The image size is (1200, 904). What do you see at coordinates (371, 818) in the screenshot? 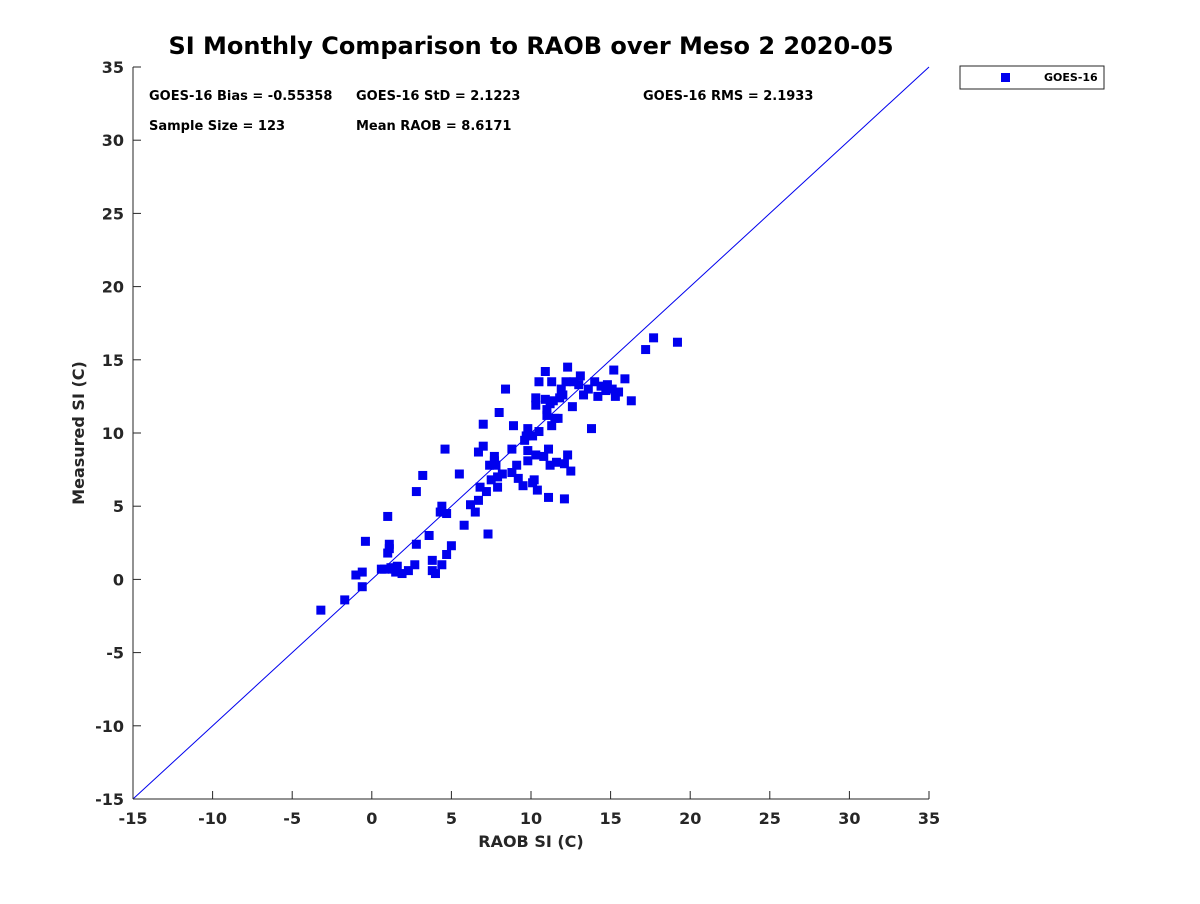
I see `x-tick-label: 0` at bounding box center [371, 818].